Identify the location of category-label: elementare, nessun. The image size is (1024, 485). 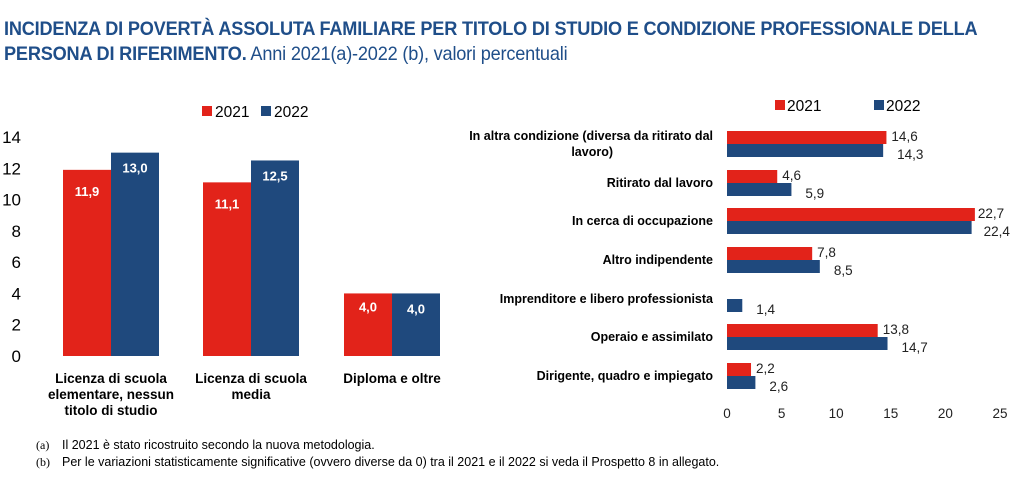
(111, 394).